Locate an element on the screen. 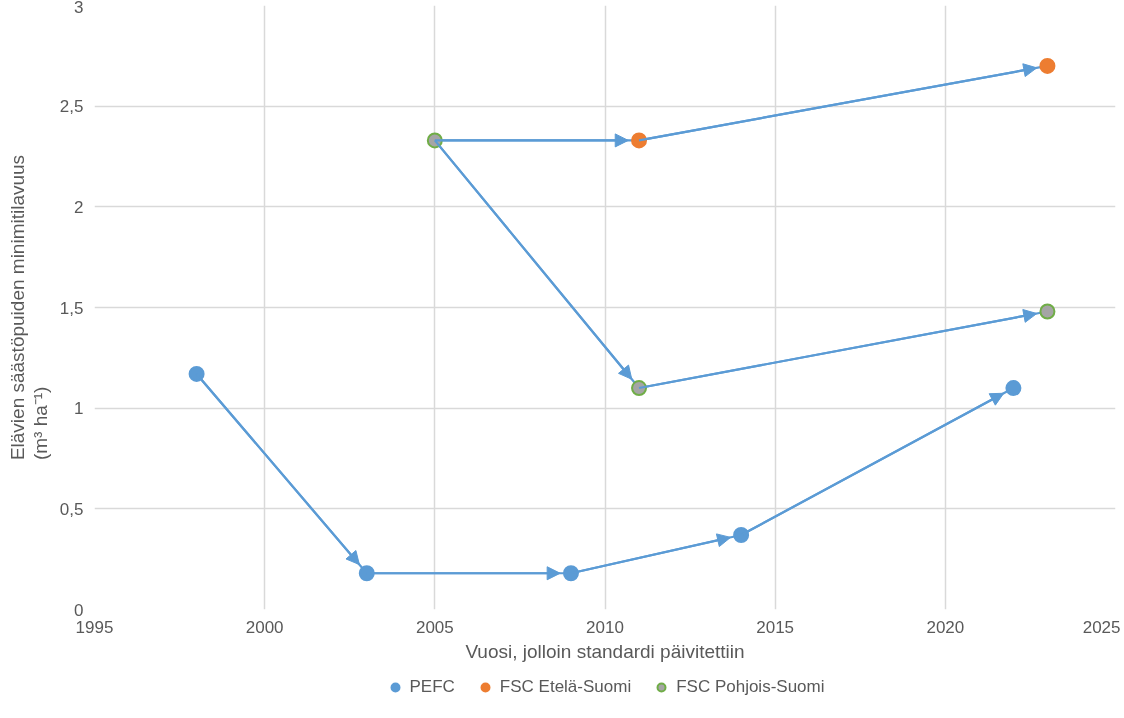 The width and height of the screenshot is (1124, 718). x-tick-label: 2005 is located at coordinates (434, 627).